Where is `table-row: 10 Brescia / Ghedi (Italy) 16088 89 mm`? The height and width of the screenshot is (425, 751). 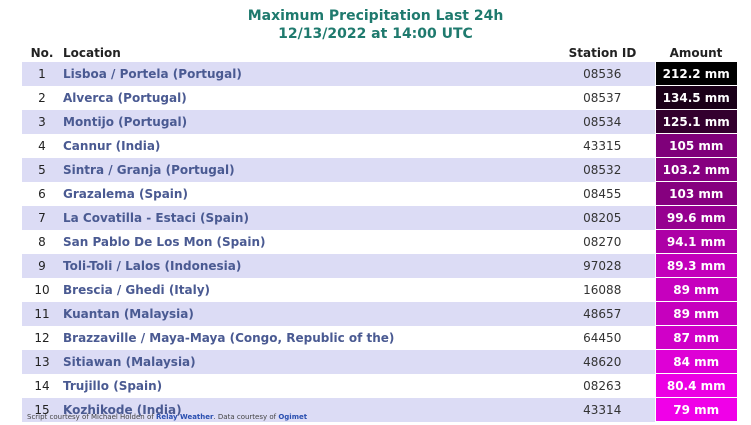
table-row: 10 Brescia / Ghedi (Italy) 16088 89 mm is located at coordinates (379, 289).